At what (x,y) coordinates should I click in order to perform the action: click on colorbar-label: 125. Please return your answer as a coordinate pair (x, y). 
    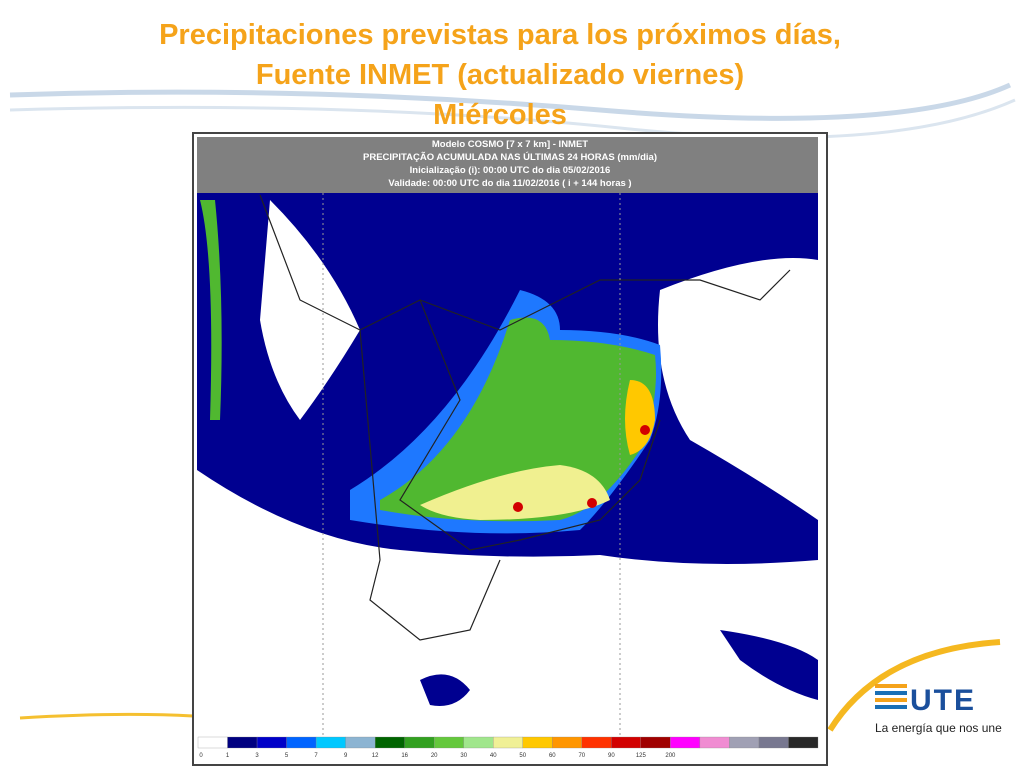
    Looking at the image, I should click on (641, 756).